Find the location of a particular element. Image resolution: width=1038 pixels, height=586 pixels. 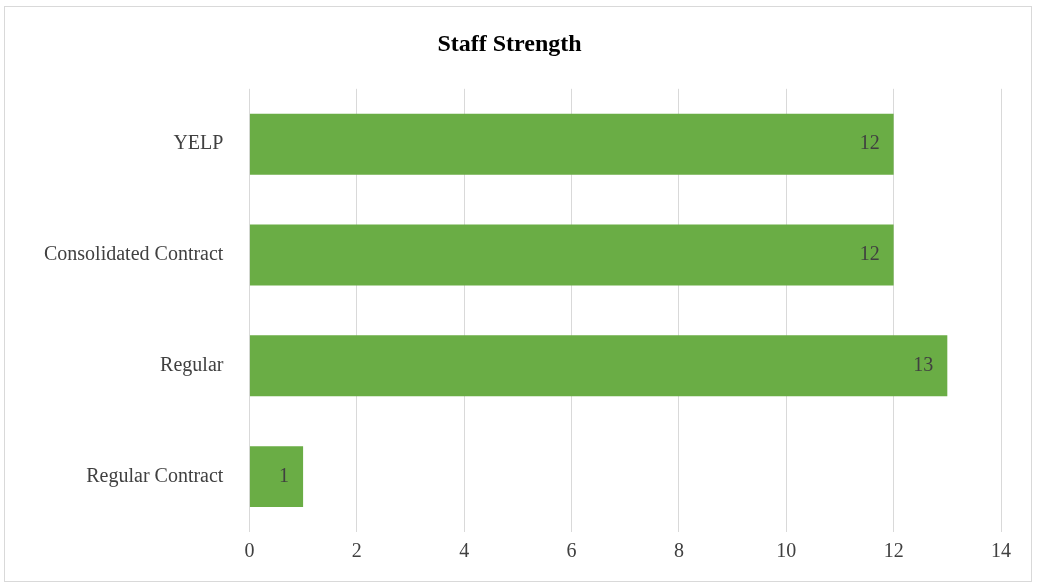

x-tick-label: 10 is located at coordinates (786, 550).